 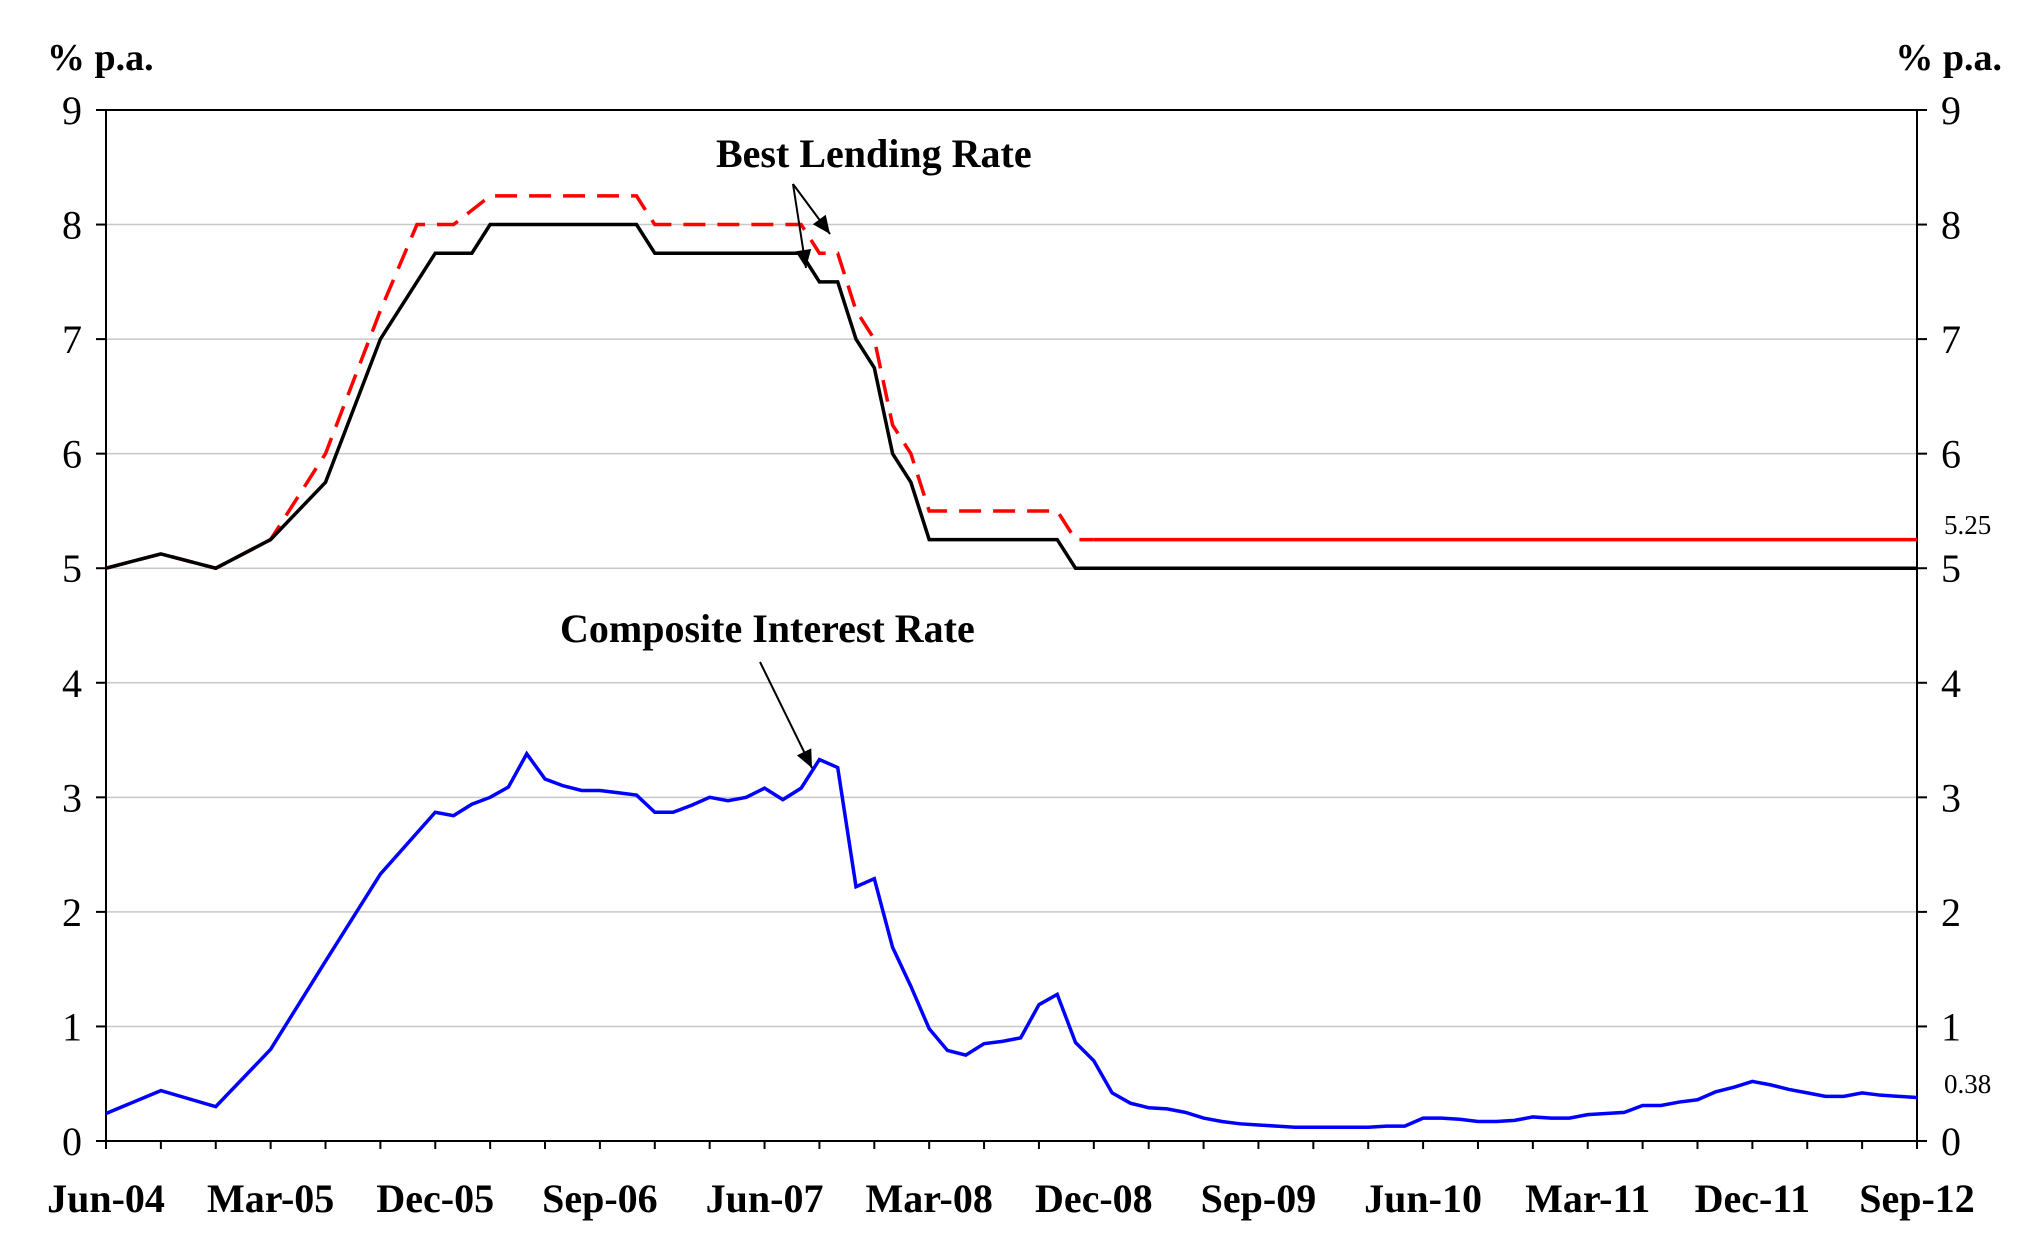 I want to click on y-tick-label-left: 8, so click(x=72, y=225).